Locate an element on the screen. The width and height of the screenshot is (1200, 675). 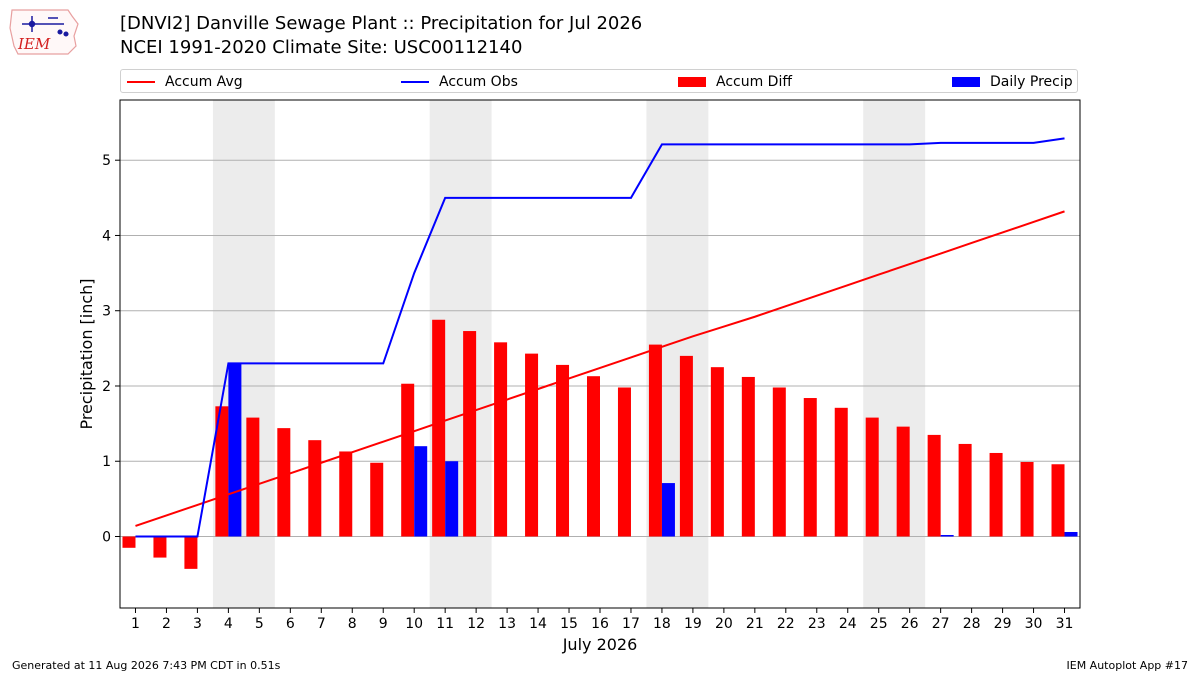
legend-item-accum-obs: Accum Obs is located at coordinates (459, 82).